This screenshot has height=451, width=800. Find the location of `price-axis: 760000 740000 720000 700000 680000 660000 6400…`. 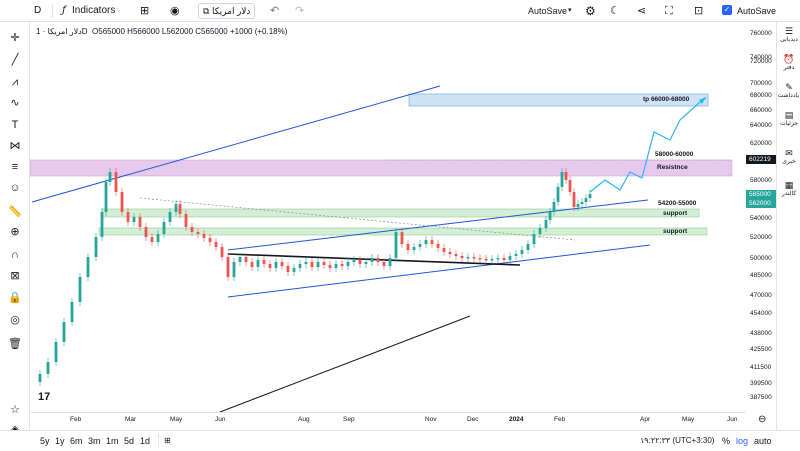

price-axis: 760000 740000 720000 700000 680000 660000 6400… is located at coordinates (761, 217).